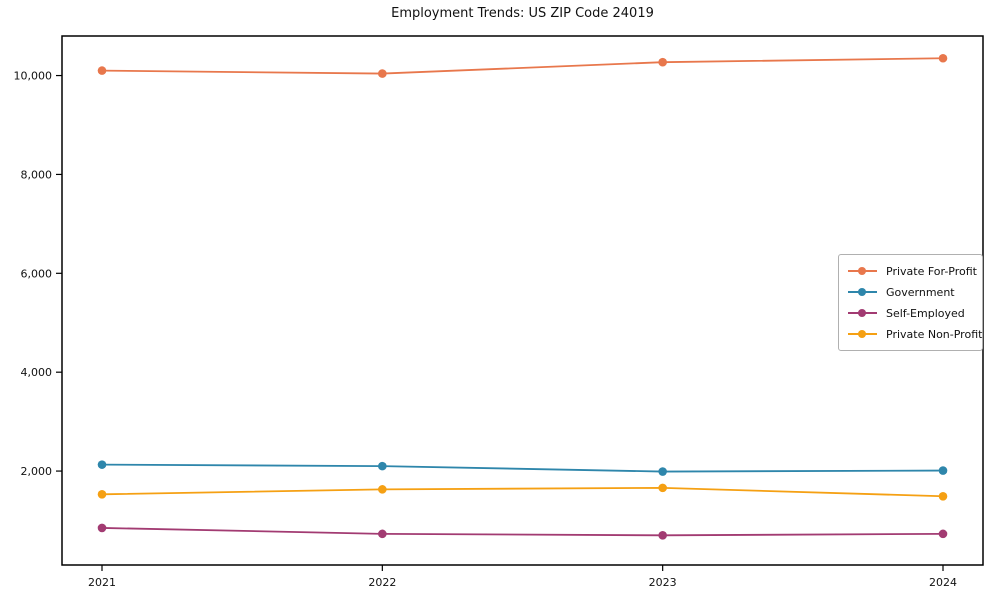  I want to click on legend-label: Private Non-Profit, so click(934, 334).